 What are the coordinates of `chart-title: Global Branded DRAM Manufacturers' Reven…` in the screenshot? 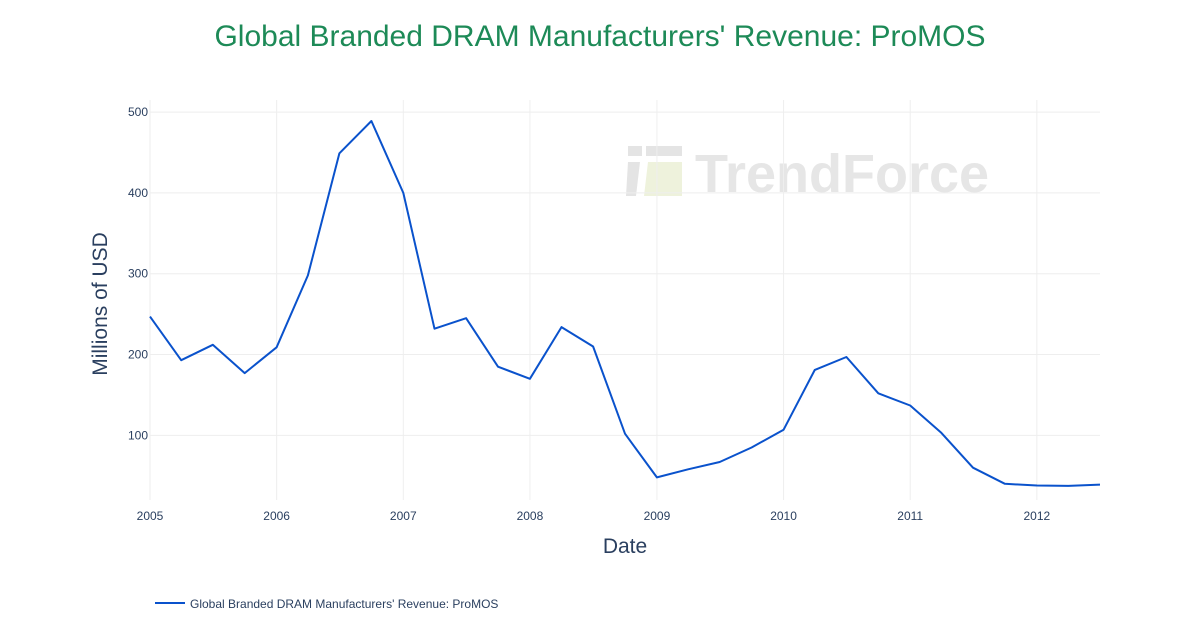 It's located at (600, 36).